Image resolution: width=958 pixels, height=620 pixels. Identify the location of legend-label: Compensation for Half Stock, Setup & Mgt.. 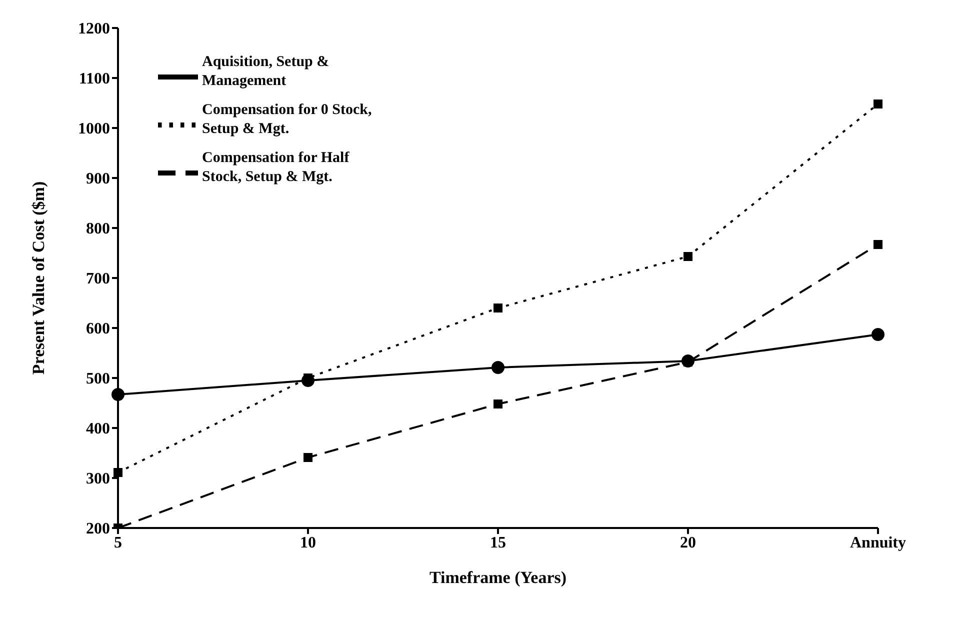
(276, 168).